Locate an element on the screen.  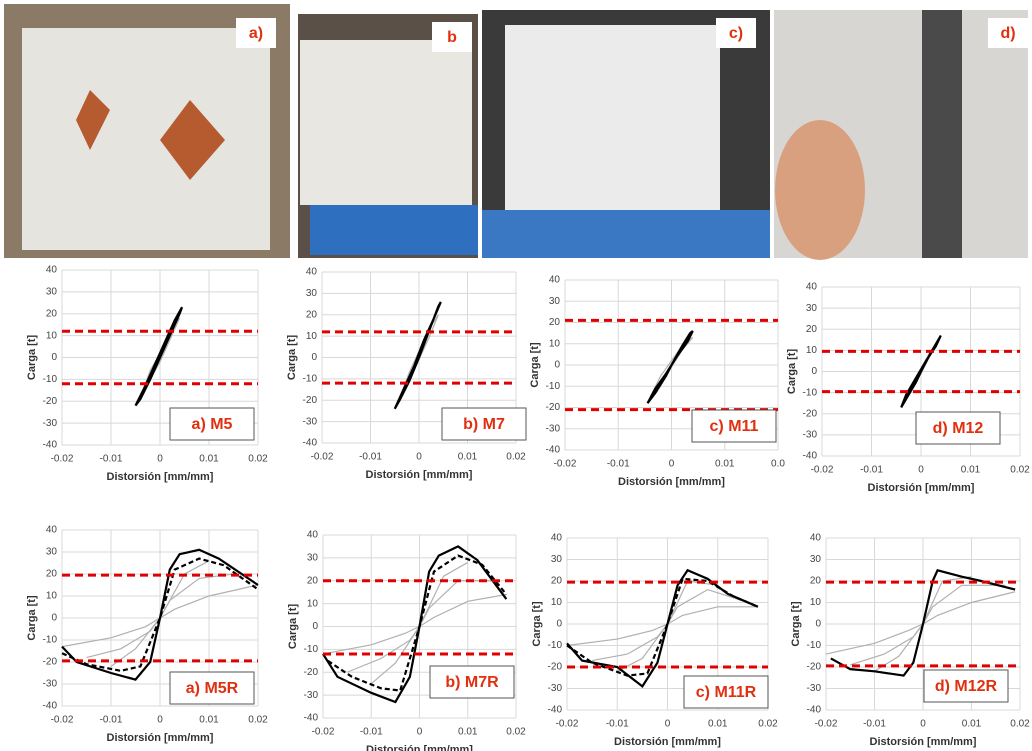
chart-label: c) M11 is located at coordinates (734, 426).